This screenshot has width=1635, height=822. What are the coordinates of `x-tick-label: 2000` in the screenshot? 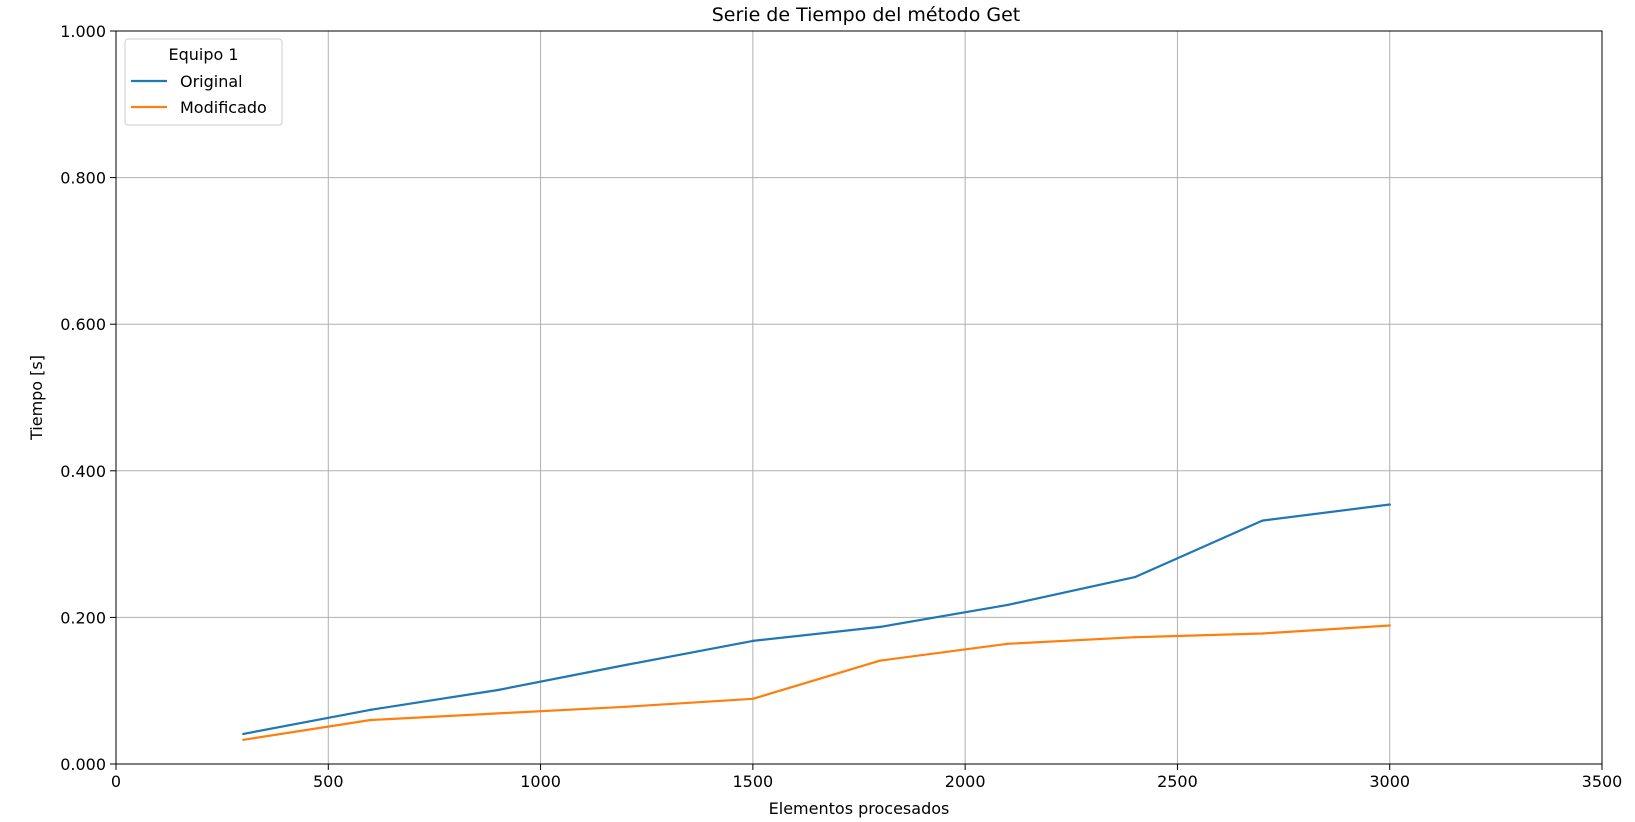 It's located at (965, 781).